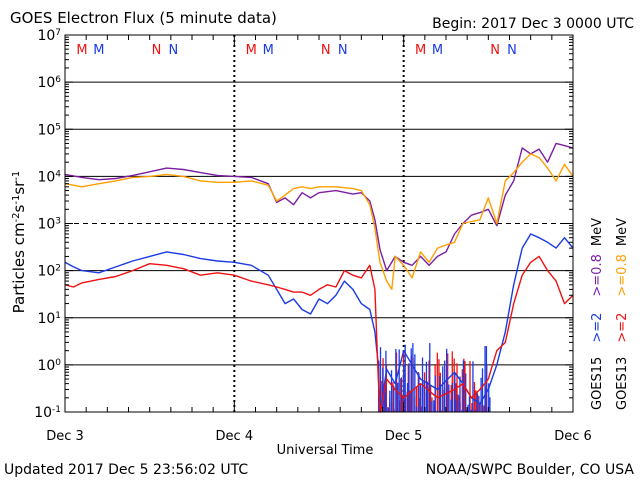 The image size is (640, 480). Describe the element at coordinates (65, 436) in the screenshot. I see `x-tick-label: Dec 3` at that location.